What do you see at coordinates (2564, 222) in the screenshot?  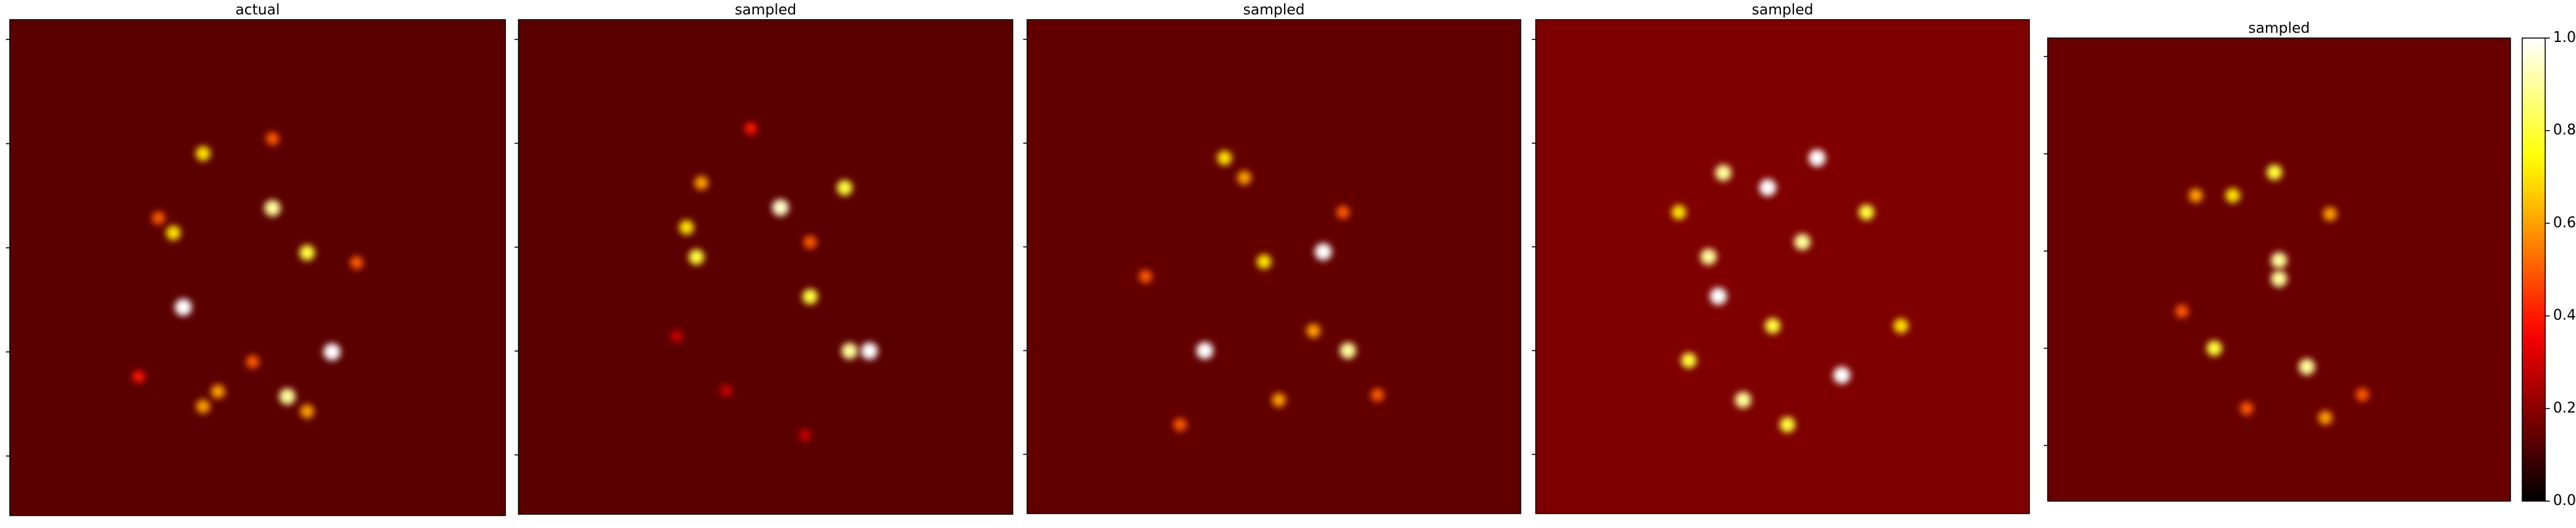 I see `colorbar-tick-label: 0.6` at bounding box center [2564, 222].